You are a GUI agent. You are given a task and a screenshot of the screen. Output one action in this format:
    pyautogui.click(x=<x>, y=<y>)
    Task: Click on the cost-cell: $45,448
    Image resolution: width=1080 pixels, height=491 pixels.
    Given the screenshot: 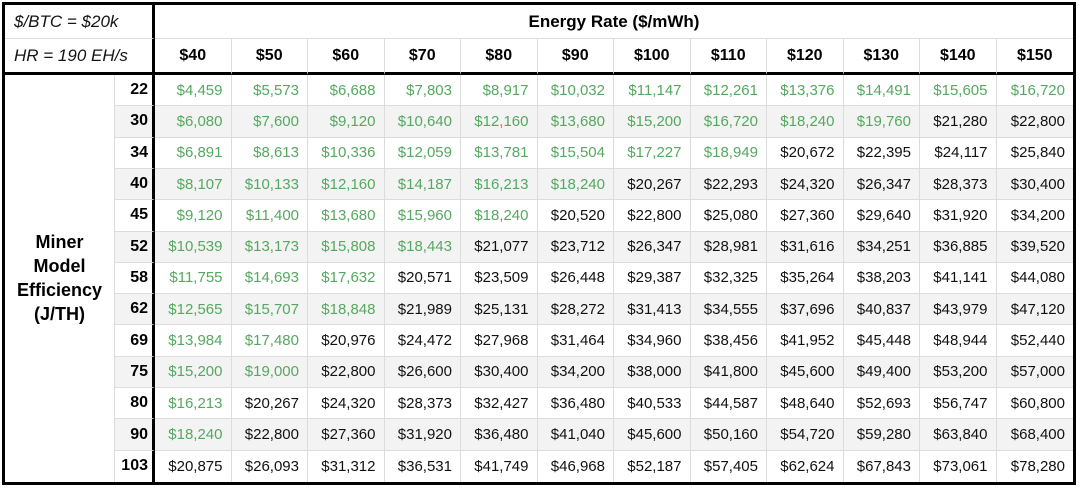 What is the action you would take?
    pyautogui.click(x=881, y=341)
    